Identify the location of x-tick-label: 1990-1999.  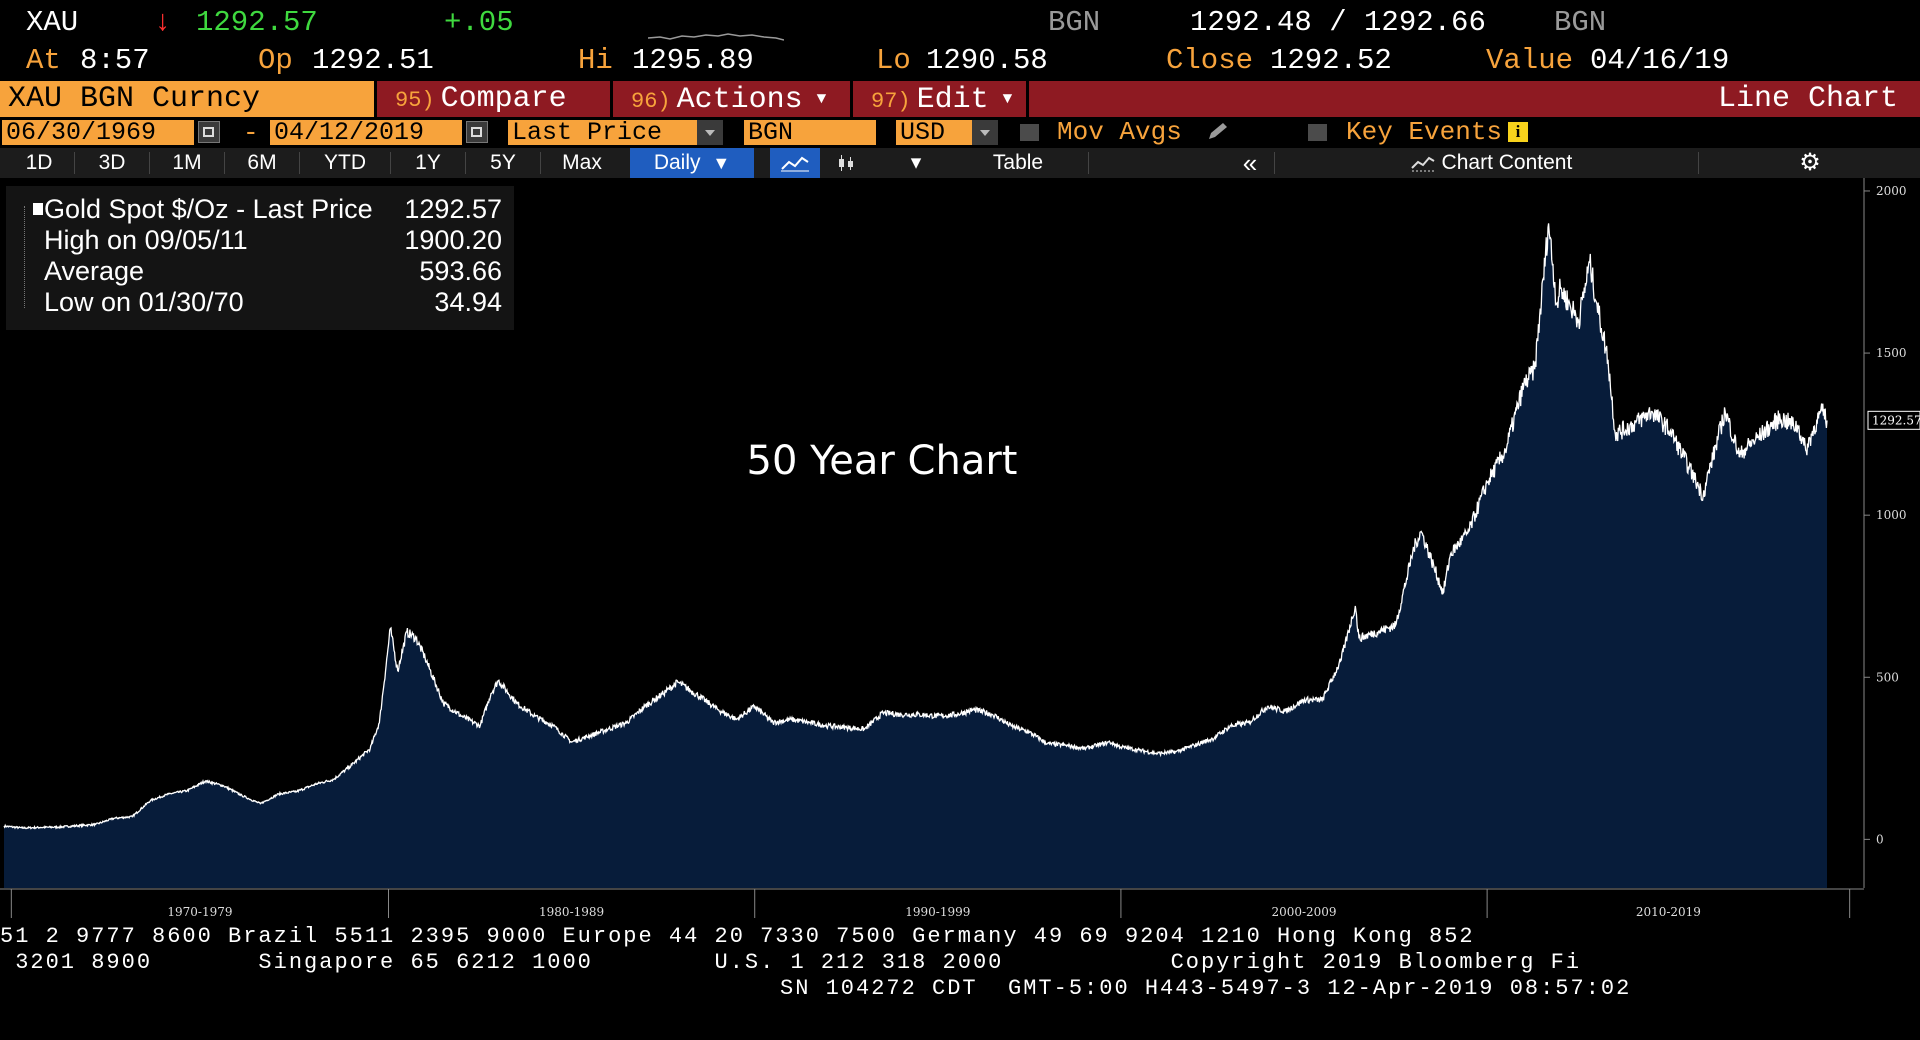
(937, 912).